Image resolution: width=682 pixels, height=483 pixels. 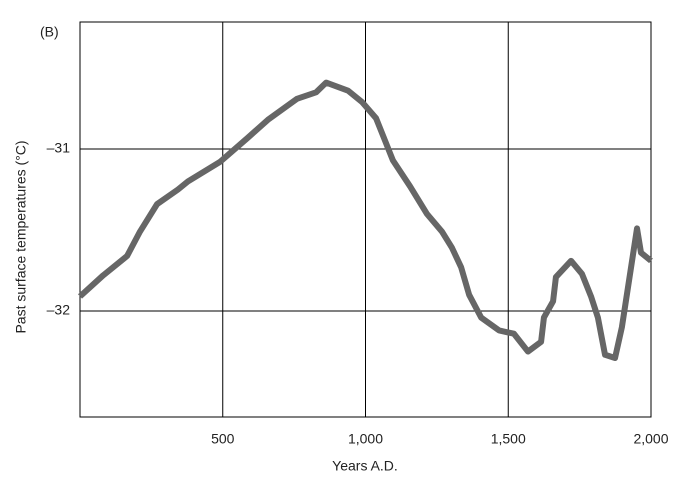 I want to click on x-tick-label: 500, so click(x=223, y=439).